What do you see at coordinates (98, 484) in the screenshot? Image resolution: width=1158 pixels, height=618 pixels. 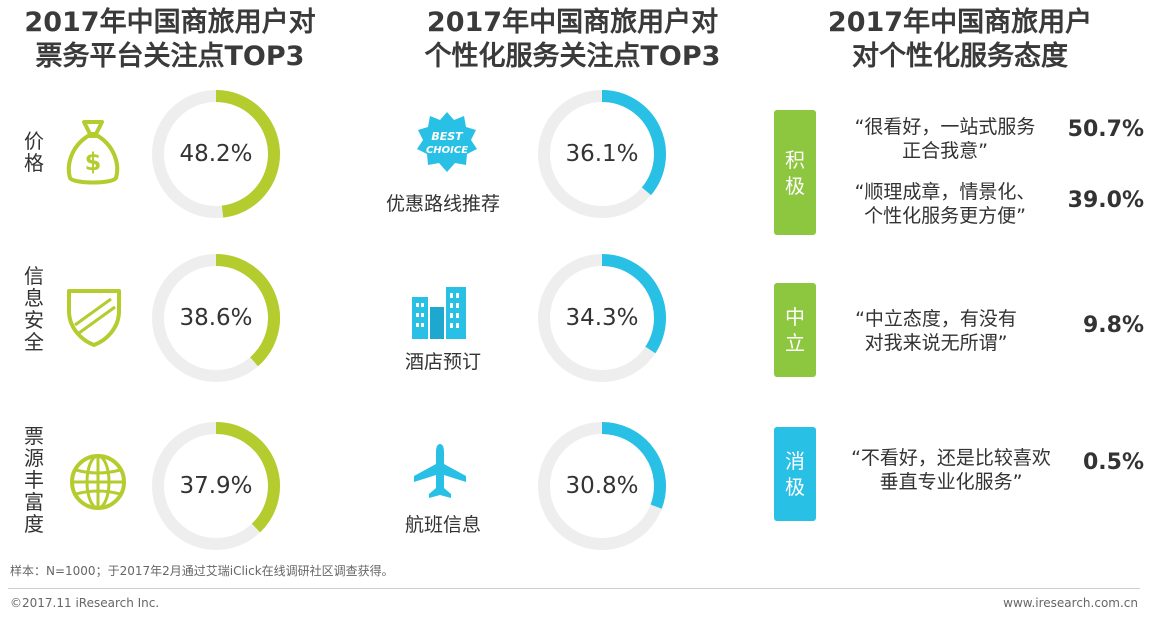 I see `globe-icon` at bounding box center [98, 484].